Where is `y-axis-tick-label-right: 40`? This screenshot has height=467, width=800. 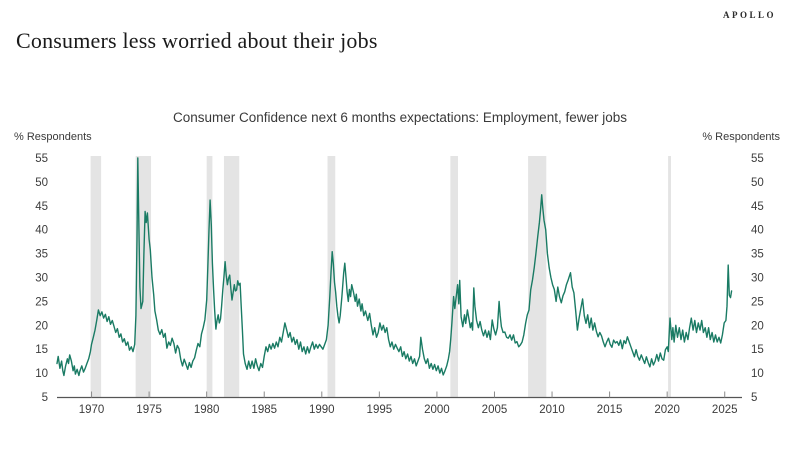
y-axis-tick-label-right: 40 is located at coordinates (757, 231).